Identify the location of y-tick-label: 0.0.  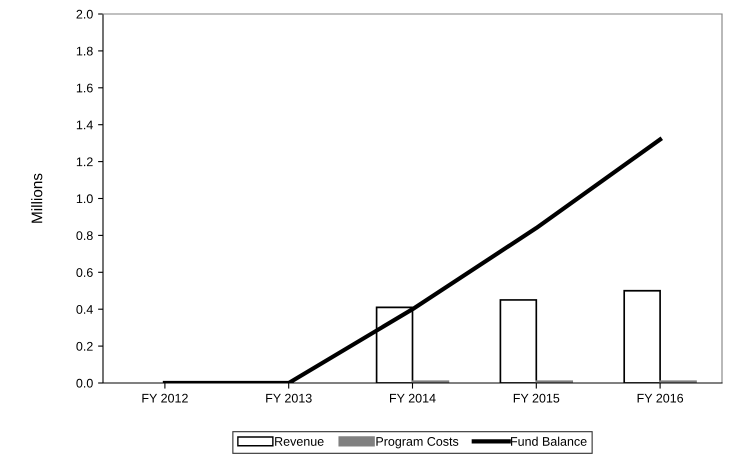
(84, 383).